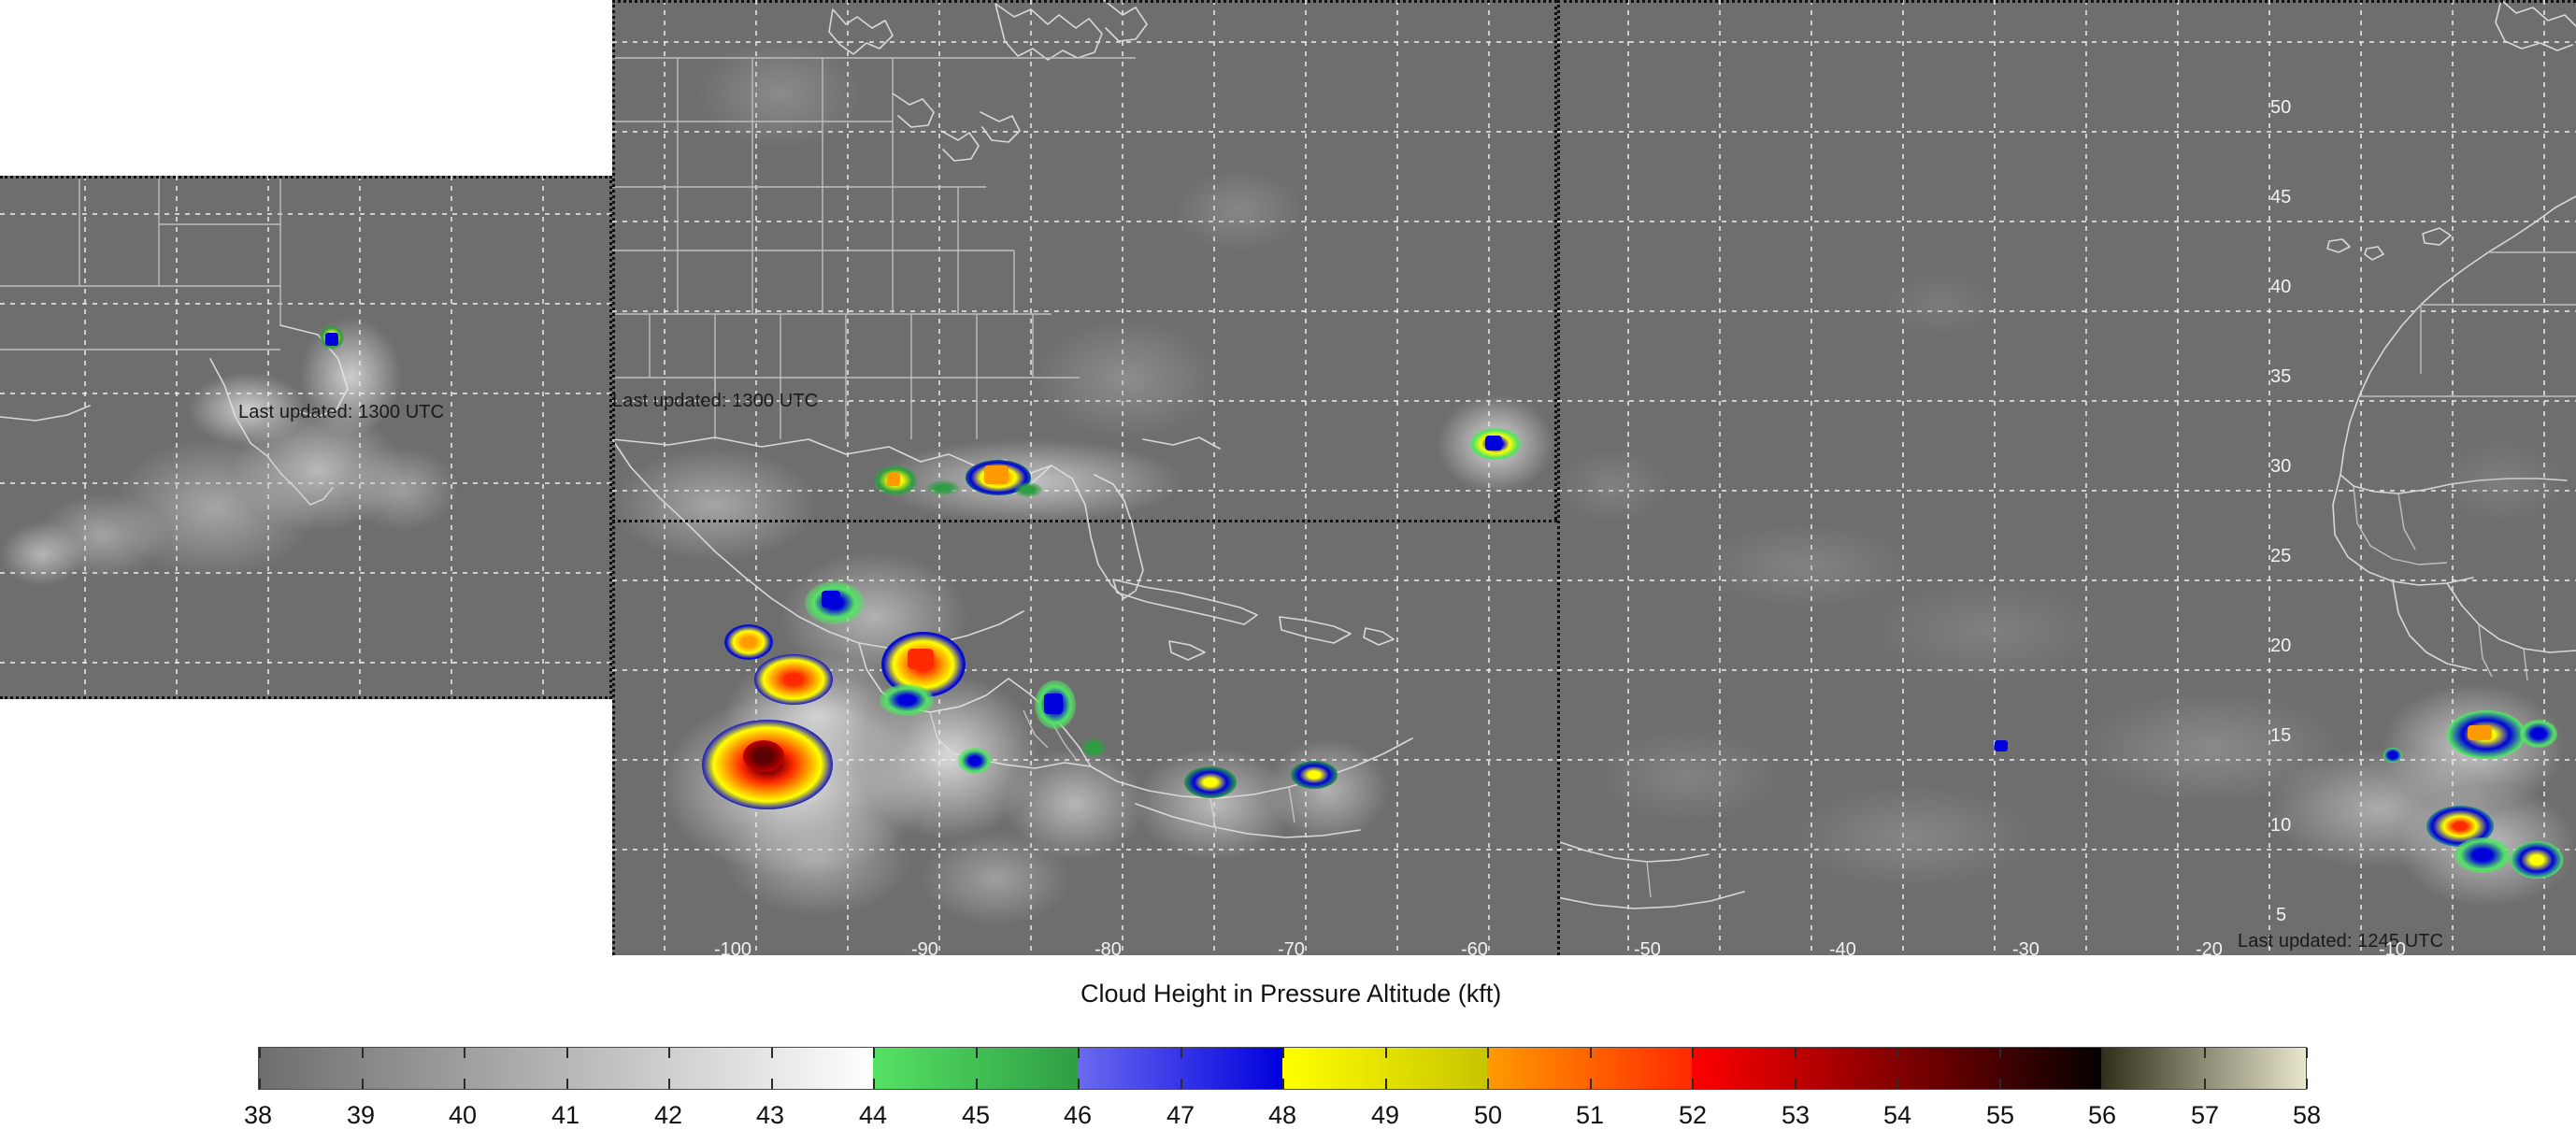 This screenshot has height=1130, width=2576. What do you see at coordinates (2392, 949) in the screenshot?
I see `lon-label: -10` at bounding box center [2392, 949].